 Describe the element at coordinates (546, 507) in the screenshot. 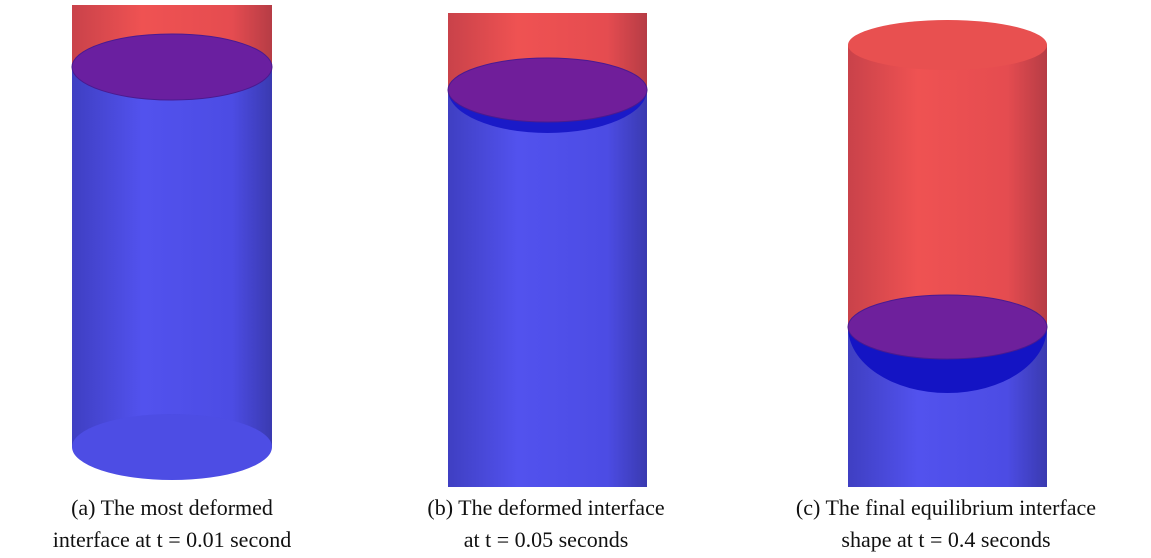

I see `caption-line: (b) The deformed interface` at that location.